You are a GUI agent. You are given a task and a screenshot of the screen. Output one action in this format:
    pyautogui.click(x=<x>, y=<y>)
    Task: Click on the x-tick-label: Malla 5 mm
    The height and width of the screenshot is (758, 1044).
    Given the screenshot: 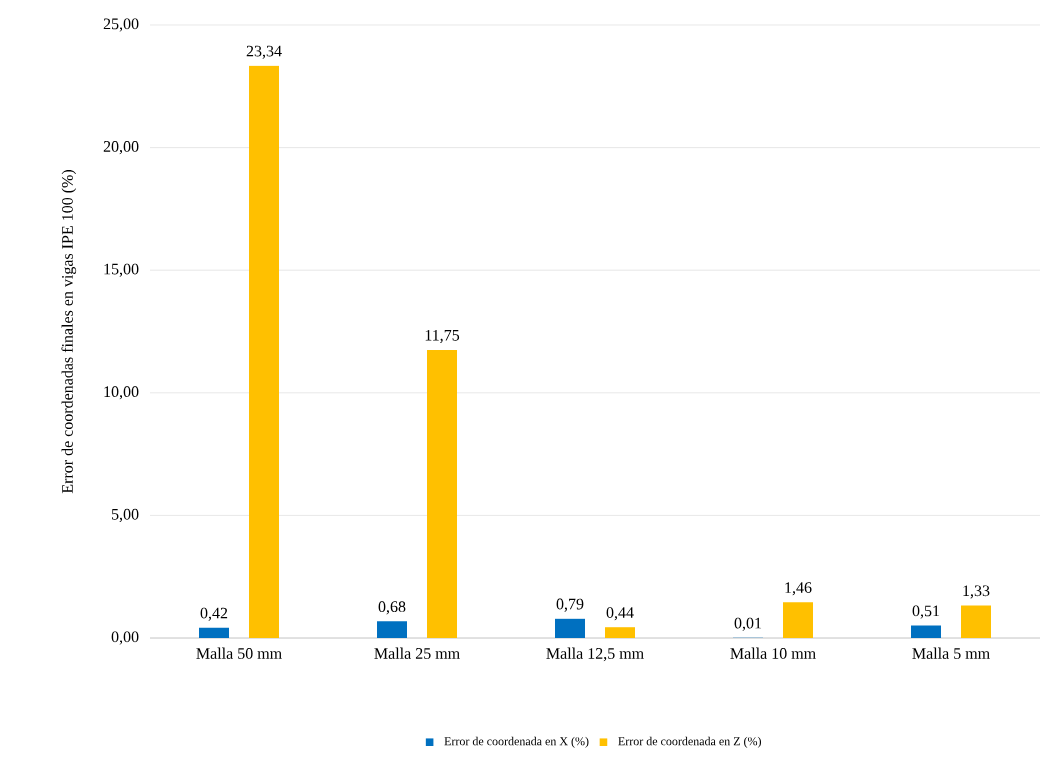 What is the action you would take?
    pyautogui.click(x=951, y=653)
    